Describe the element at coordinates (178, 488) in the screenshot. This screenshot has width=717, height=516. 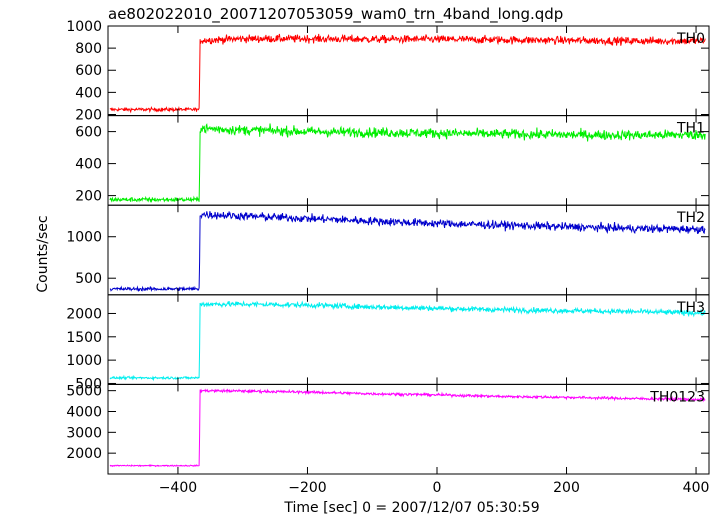
I see `x-tick-label: −400` at that location.